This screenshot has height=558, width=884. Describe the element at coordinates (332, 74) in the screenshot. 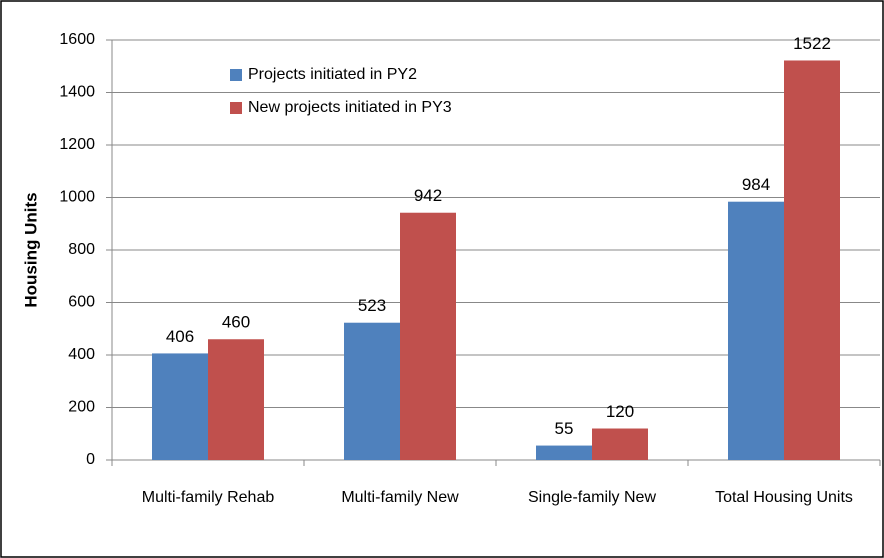

I see `legend-label: Projects initiated in PY2` at that location.